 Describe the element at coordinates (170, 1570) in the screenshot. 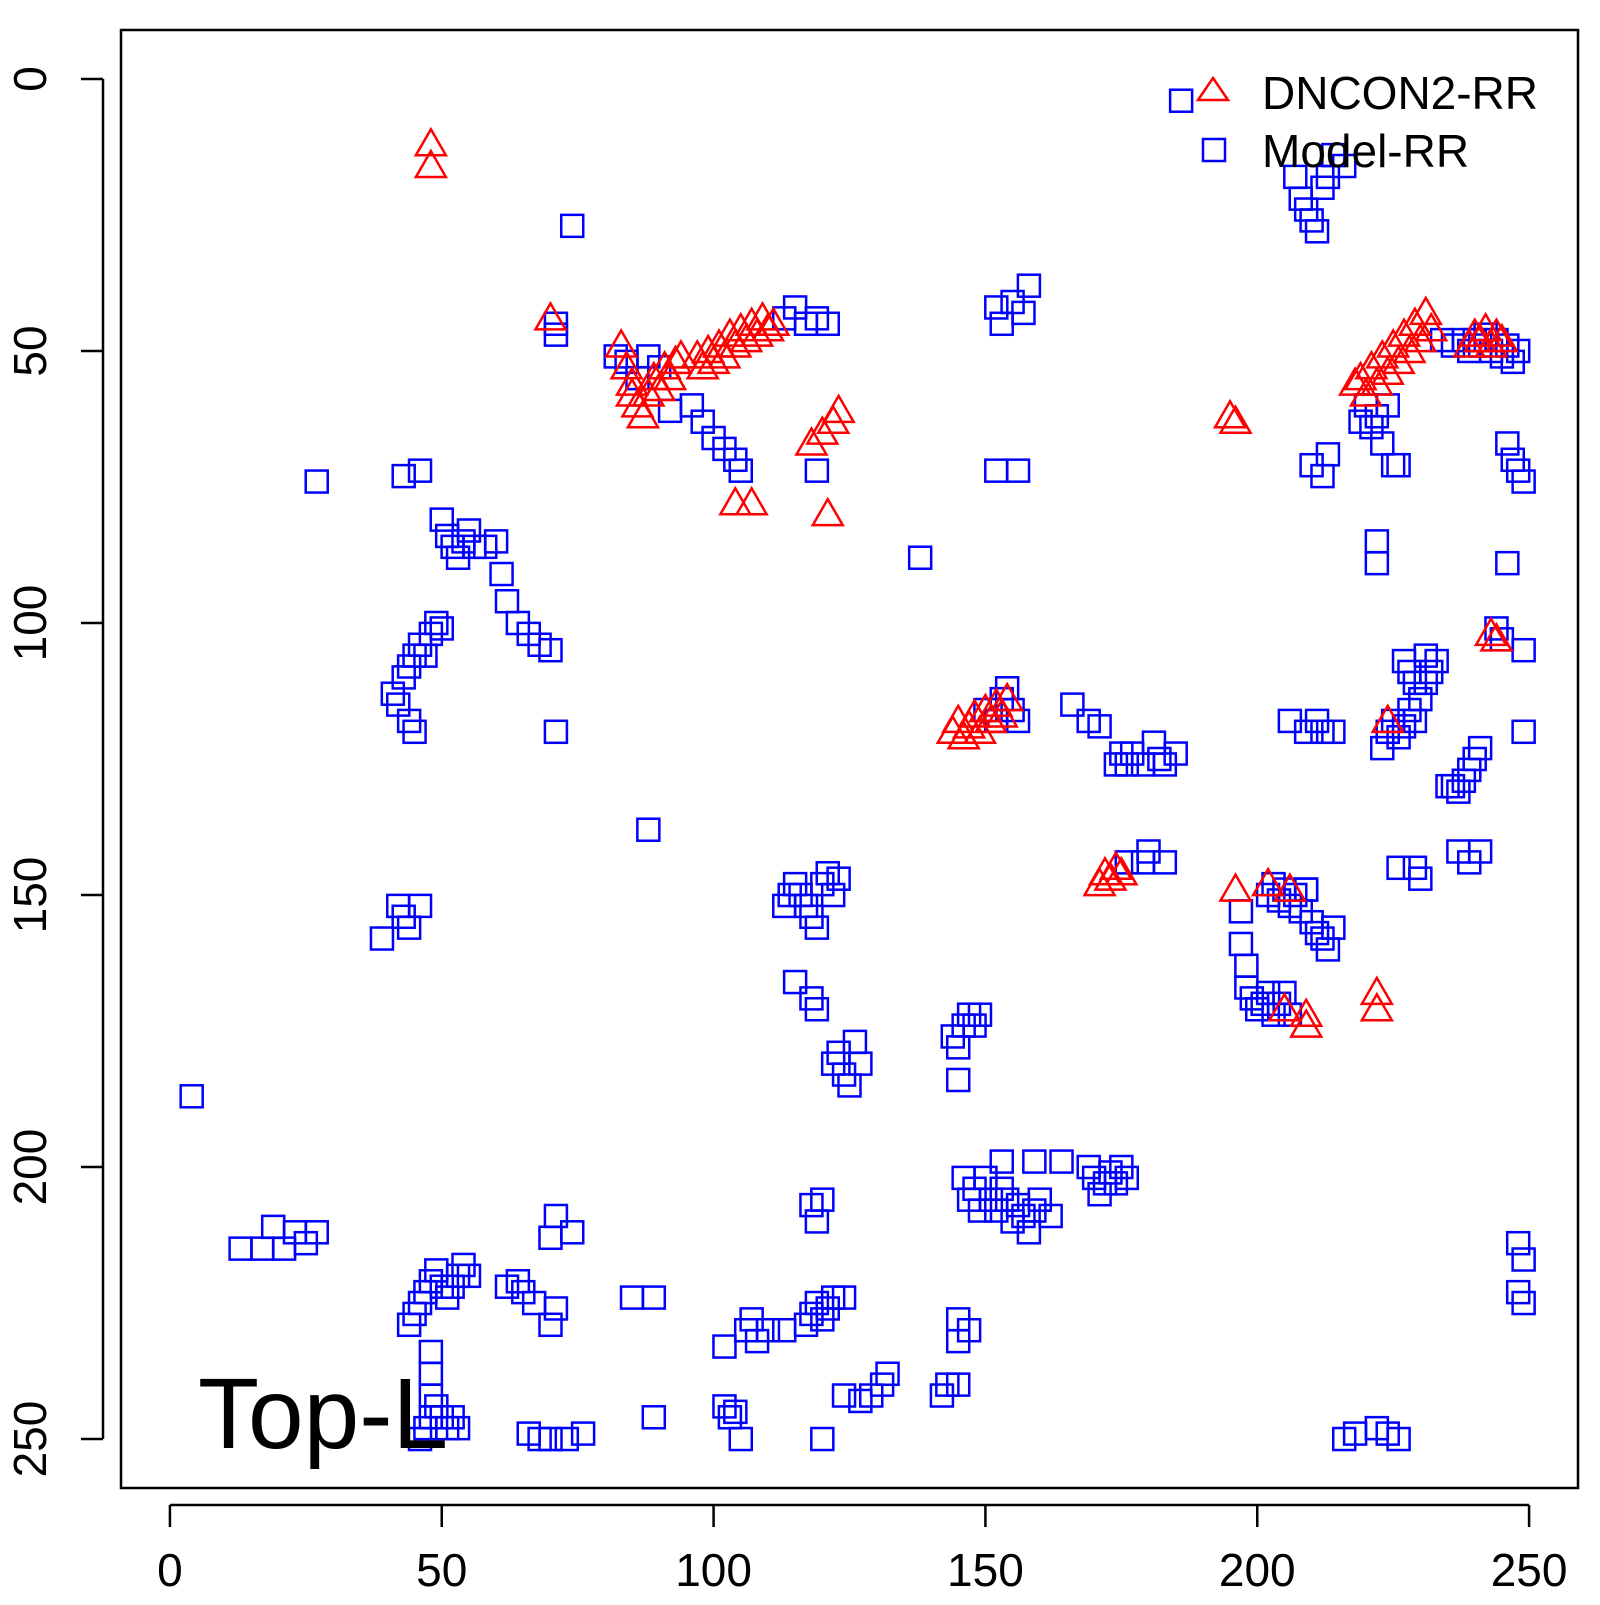

I see `x-tick-label: 0` at that location.